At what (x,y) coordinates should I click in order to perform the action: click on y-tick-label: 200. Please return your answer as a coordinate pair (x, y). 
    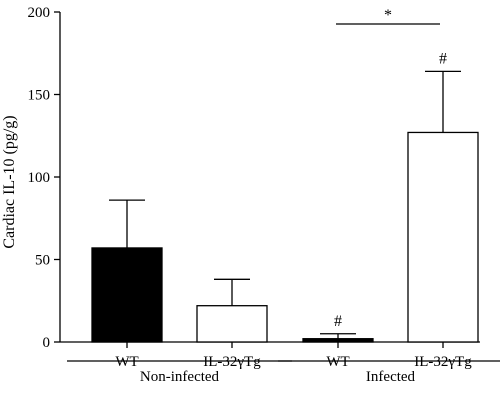
    Looking at the image, I should click on (39, 13).